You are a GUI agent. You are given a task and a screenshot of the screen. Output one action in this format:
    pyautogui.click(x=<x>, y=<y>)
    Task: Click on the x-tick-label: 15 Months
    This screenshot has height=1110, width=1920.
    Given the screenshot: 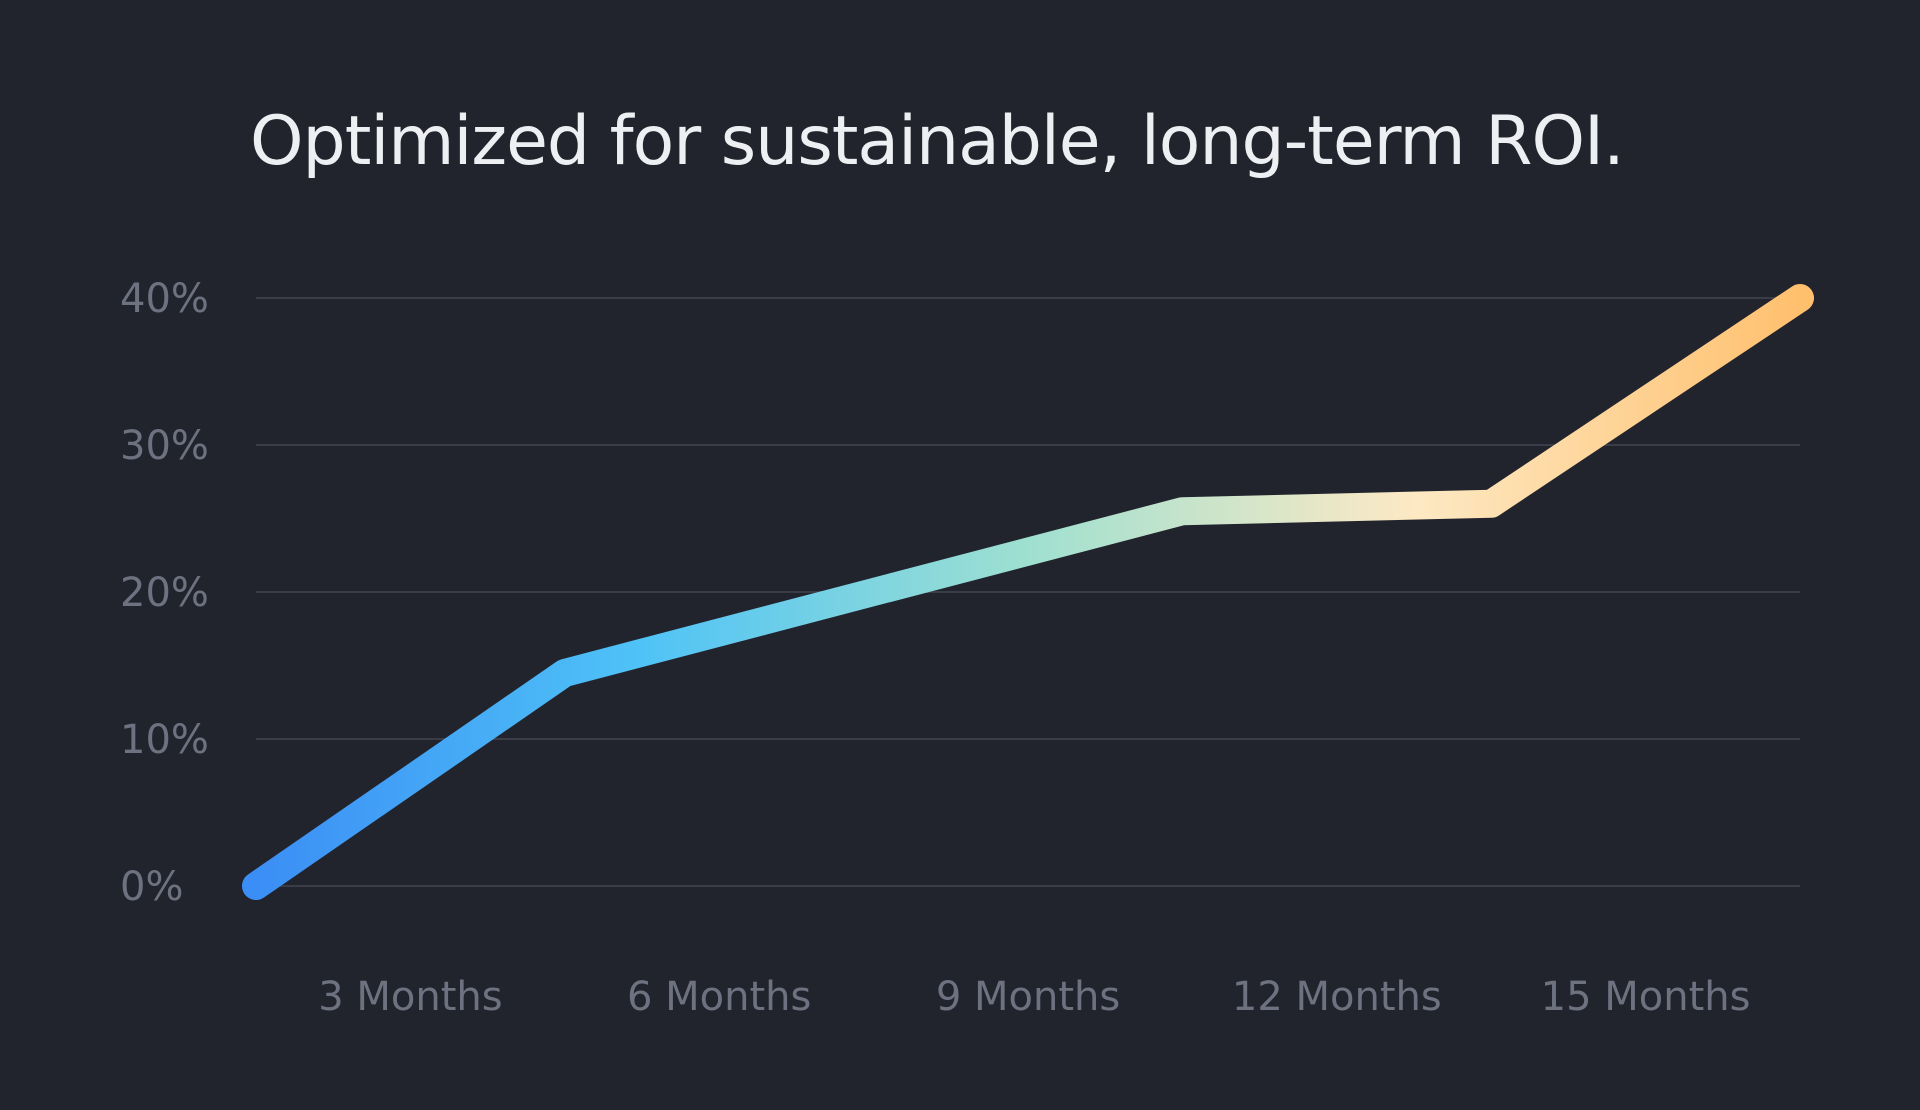 What is the action you would take?
    pyautogui.click(x=1646, y=997)
    